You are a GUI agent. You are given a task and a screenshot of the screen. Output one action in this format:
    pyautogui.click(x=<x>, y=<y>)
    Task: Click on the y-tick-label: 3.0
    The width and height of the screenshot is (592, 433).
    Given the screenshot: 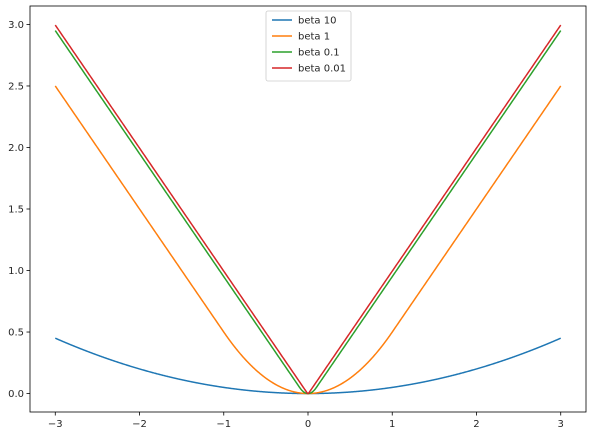 What is the action you would take?
    pyautogui.click(x=16, y=25)
    